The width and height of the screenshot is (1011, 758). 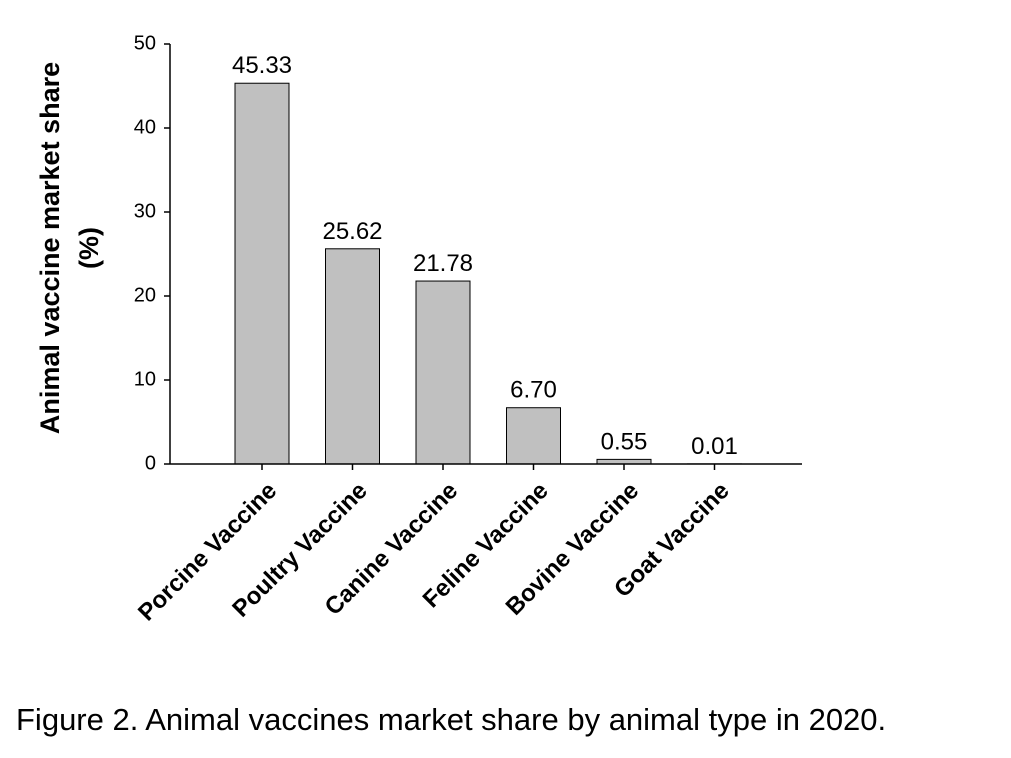 I want to click on data-label: 45.33, so click(x=262, y=65).